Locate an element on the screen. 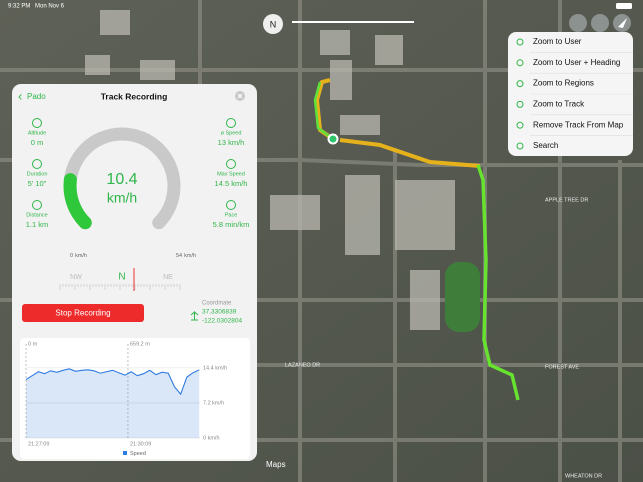 This screenshot has height=482, width=643. speed-chart is located at coordinates (135, 398).